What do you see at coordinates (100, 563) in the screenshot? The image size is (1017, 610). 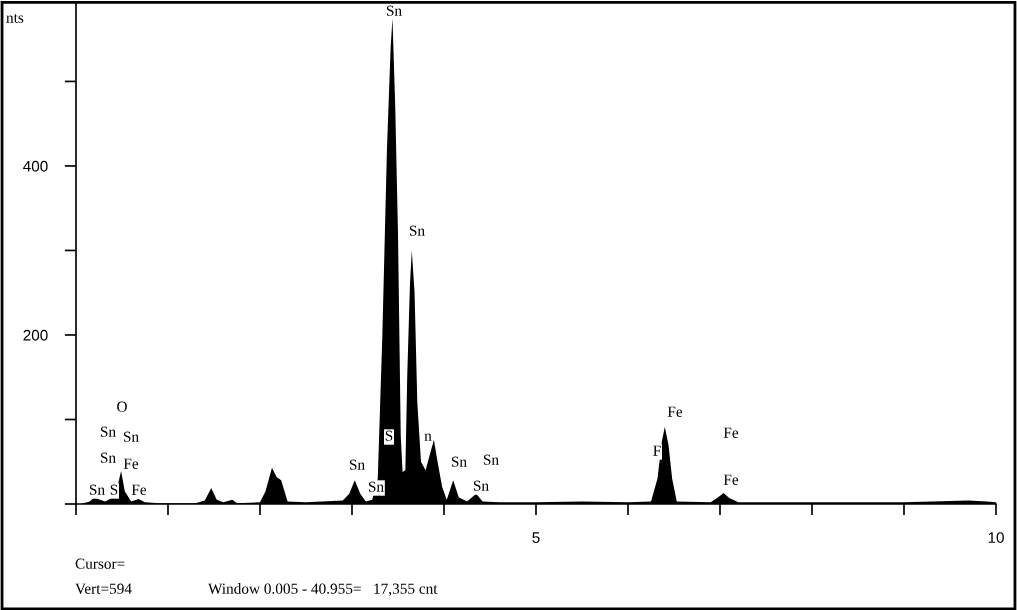 I see `text: Cursor=` at bounding box center [100, 563].